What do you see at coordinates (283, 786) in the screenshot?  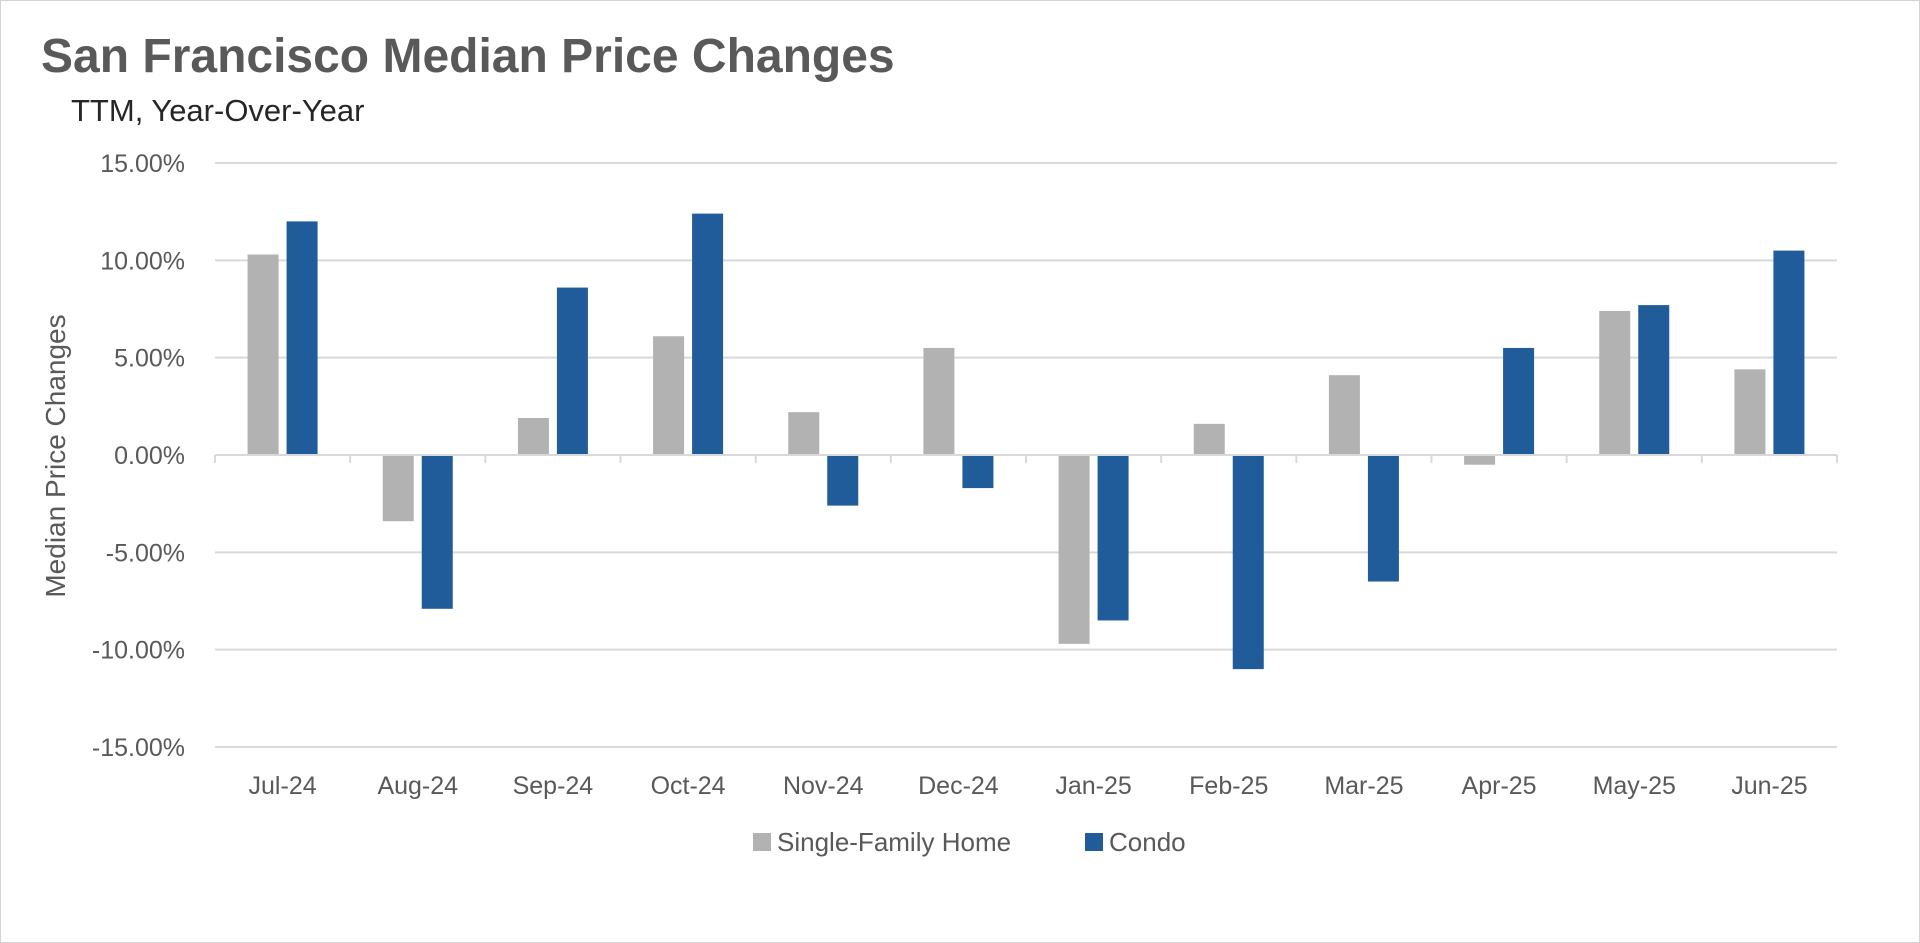 I see `x-tick-label: Jul-24` at bounding box center [283, 786].